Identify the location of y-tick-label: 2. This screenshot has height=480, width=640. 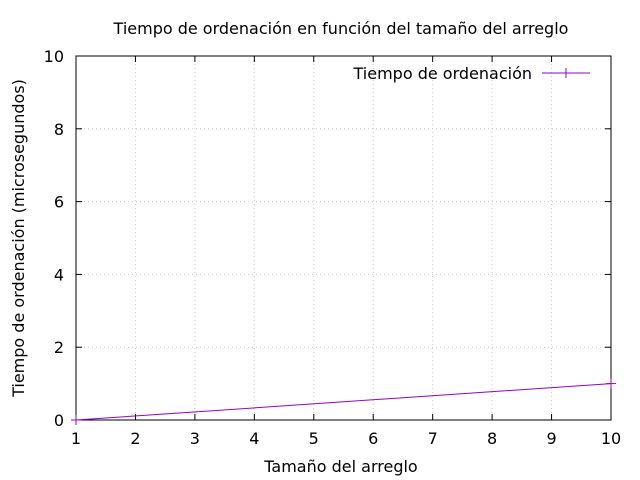
(59, 347).